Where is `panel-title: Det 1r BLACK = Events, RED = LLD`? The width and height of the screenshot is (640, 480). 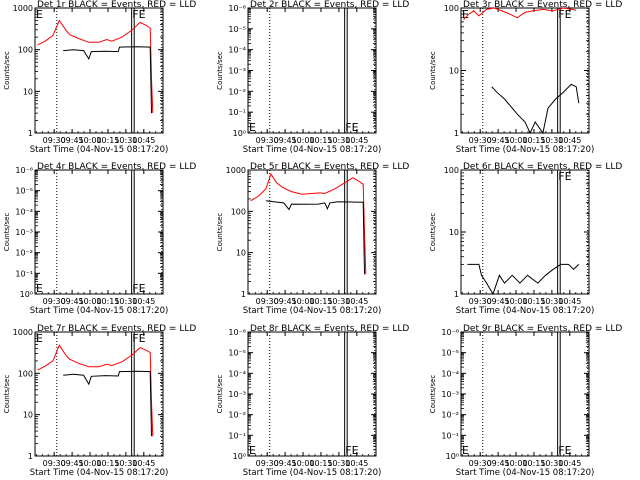 panel-title: Det 1r BLACK = Events, RED = LLD is located at coordinates (116, 5).